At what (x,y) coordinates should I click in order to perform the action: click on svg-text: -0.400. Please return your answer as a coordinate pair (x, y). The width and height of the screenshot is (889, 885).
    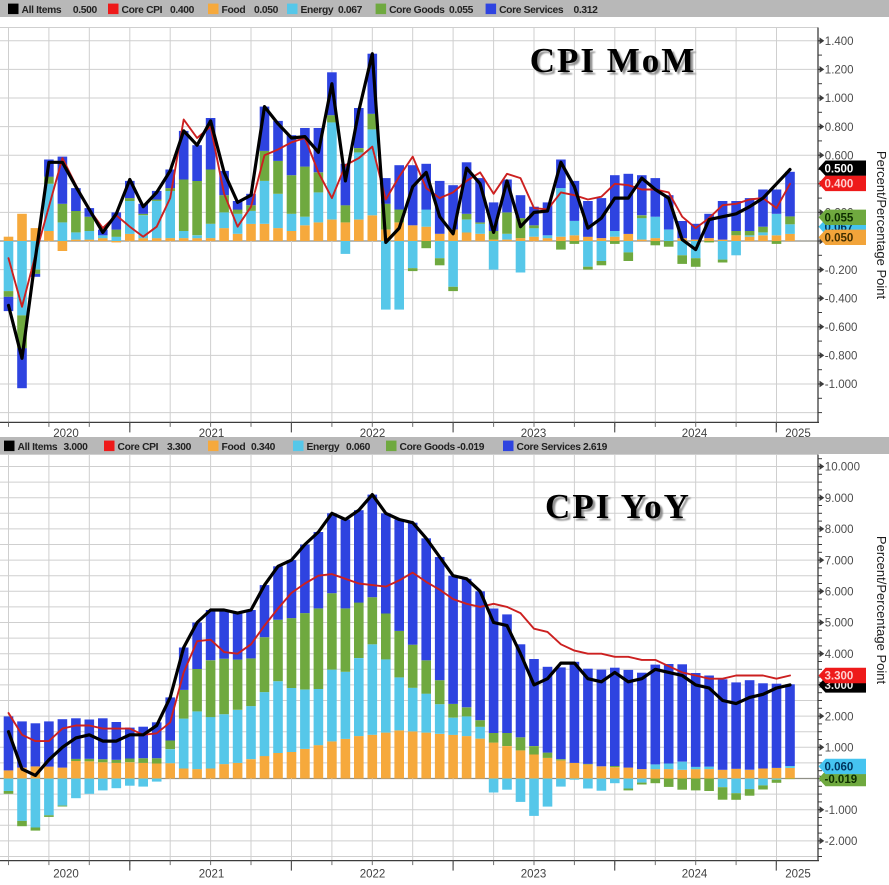
    Looking at the image, I should click on (841, 299).